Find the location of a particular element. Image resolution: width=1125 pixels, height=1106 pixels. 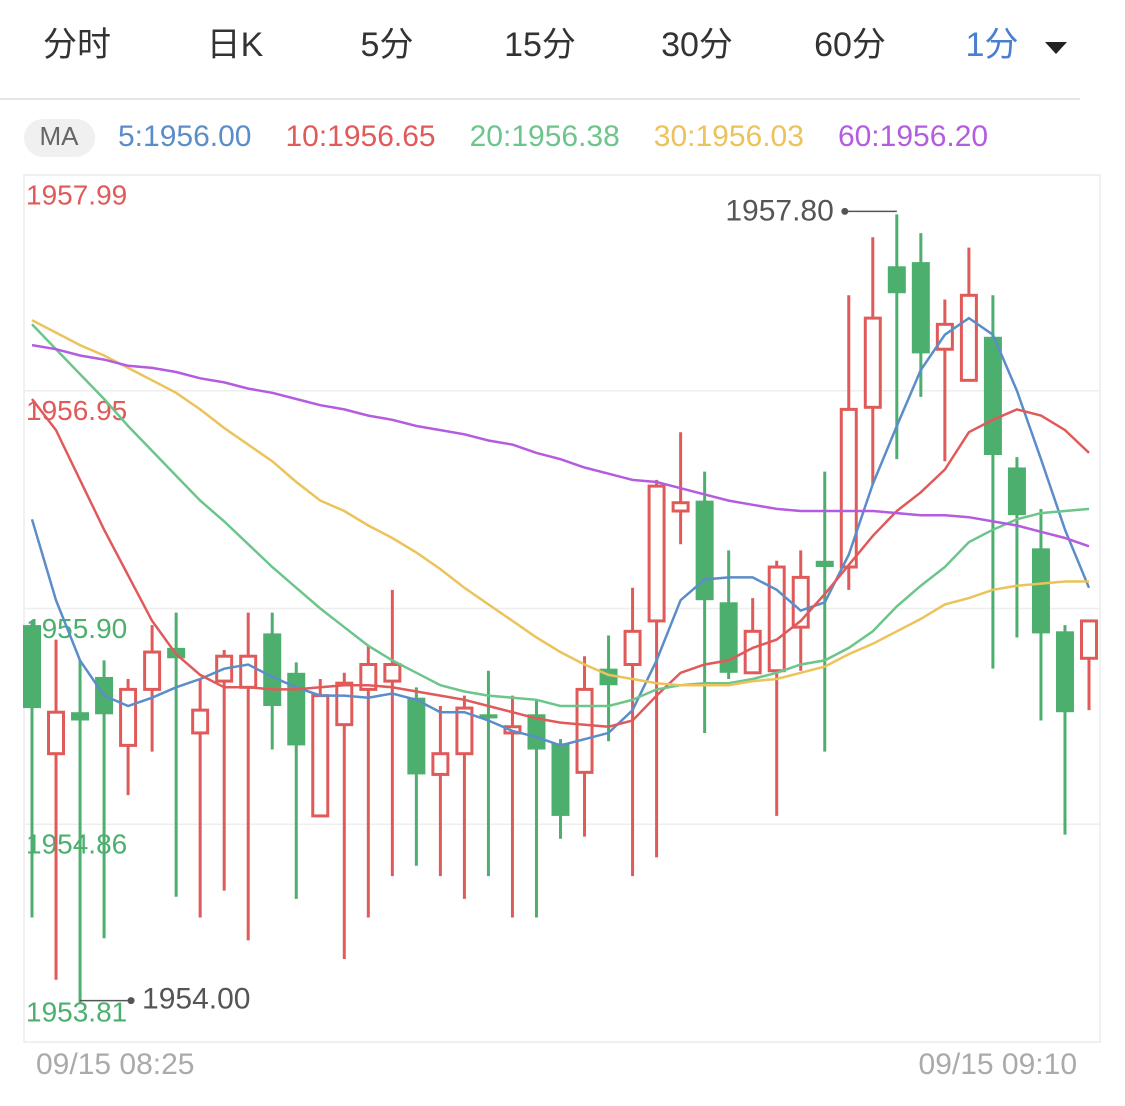

tab: 分时 is located at coordinates (77, 45).